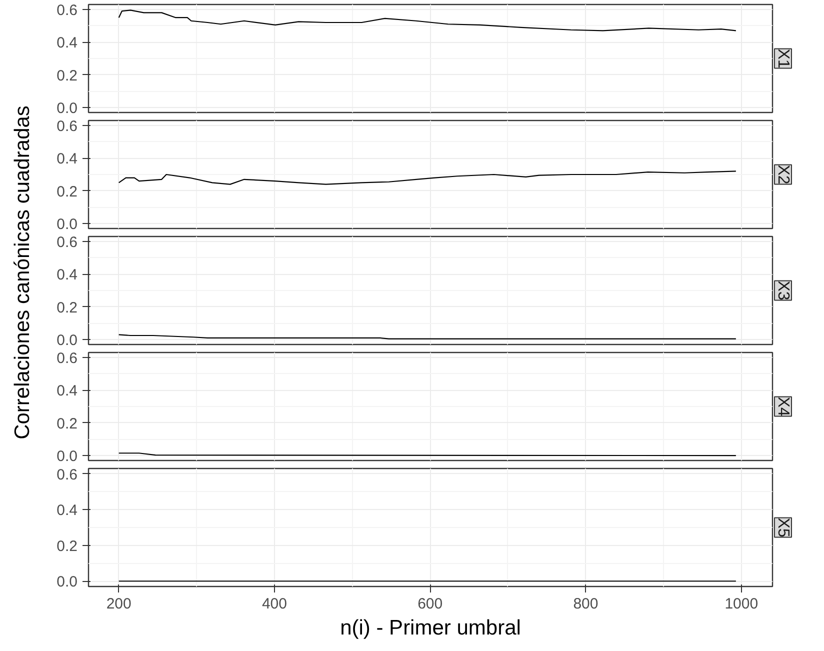 The image size is (824, 651). Describe the element at coordinates (783, 174) in the screenshot. I see `text: X2` at that location.